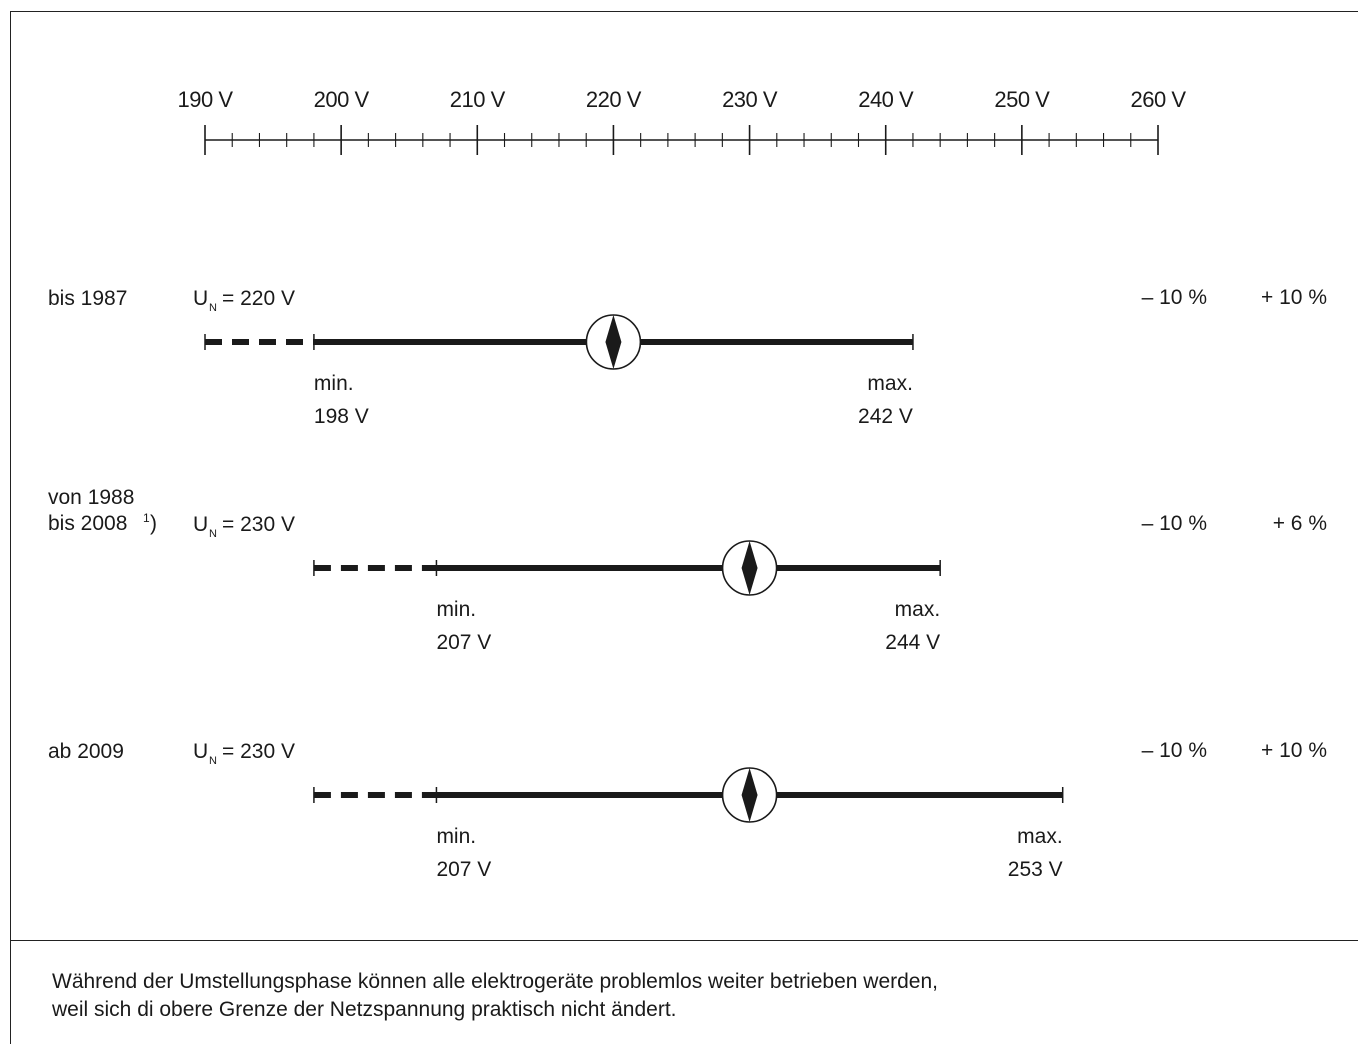 This screenshot has width=1358, height=1044. Describe the element at coordinates (258, 298) in the screenshot. I see `nominal-voltage-label: = 220 V` at that location.